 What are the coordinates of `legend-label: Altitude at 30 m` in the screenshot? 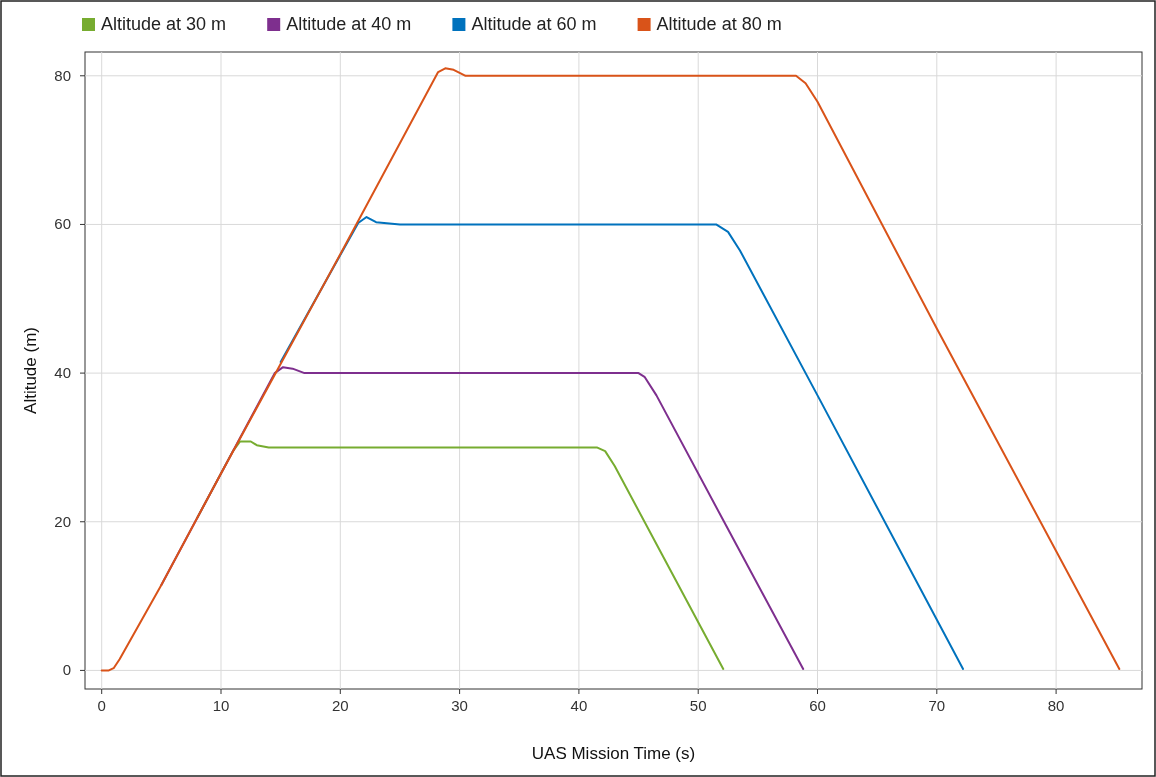 It's located at (164, 24).